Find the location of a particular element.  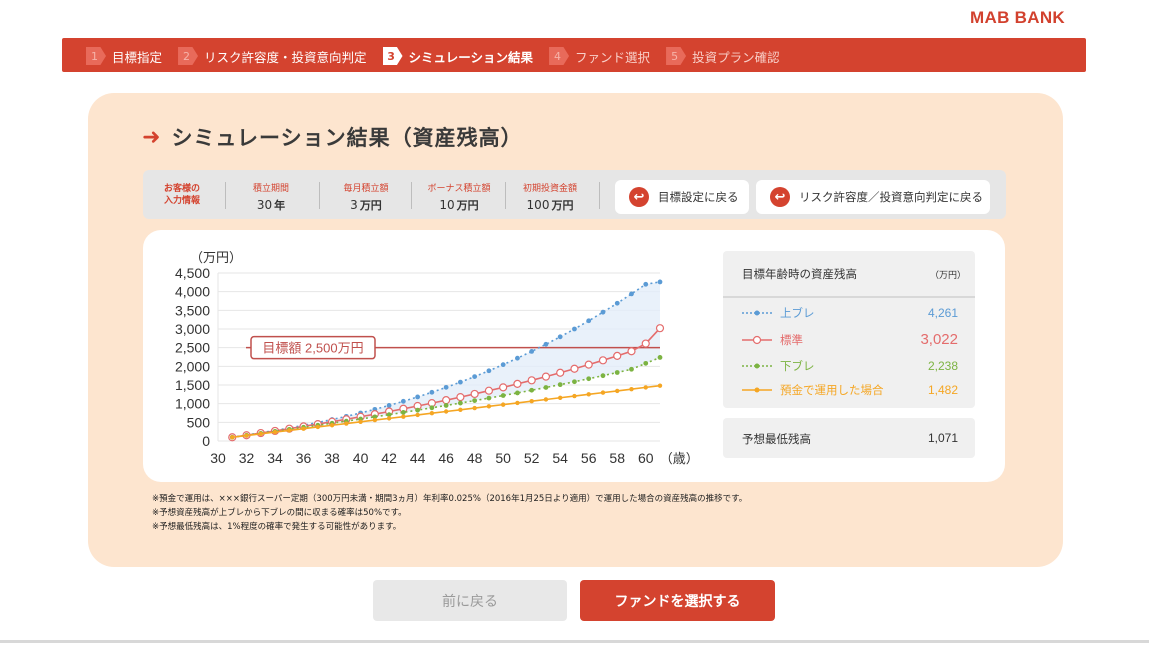

target-label: 目標額 2,500万円 is located at coordinates (312, 348).